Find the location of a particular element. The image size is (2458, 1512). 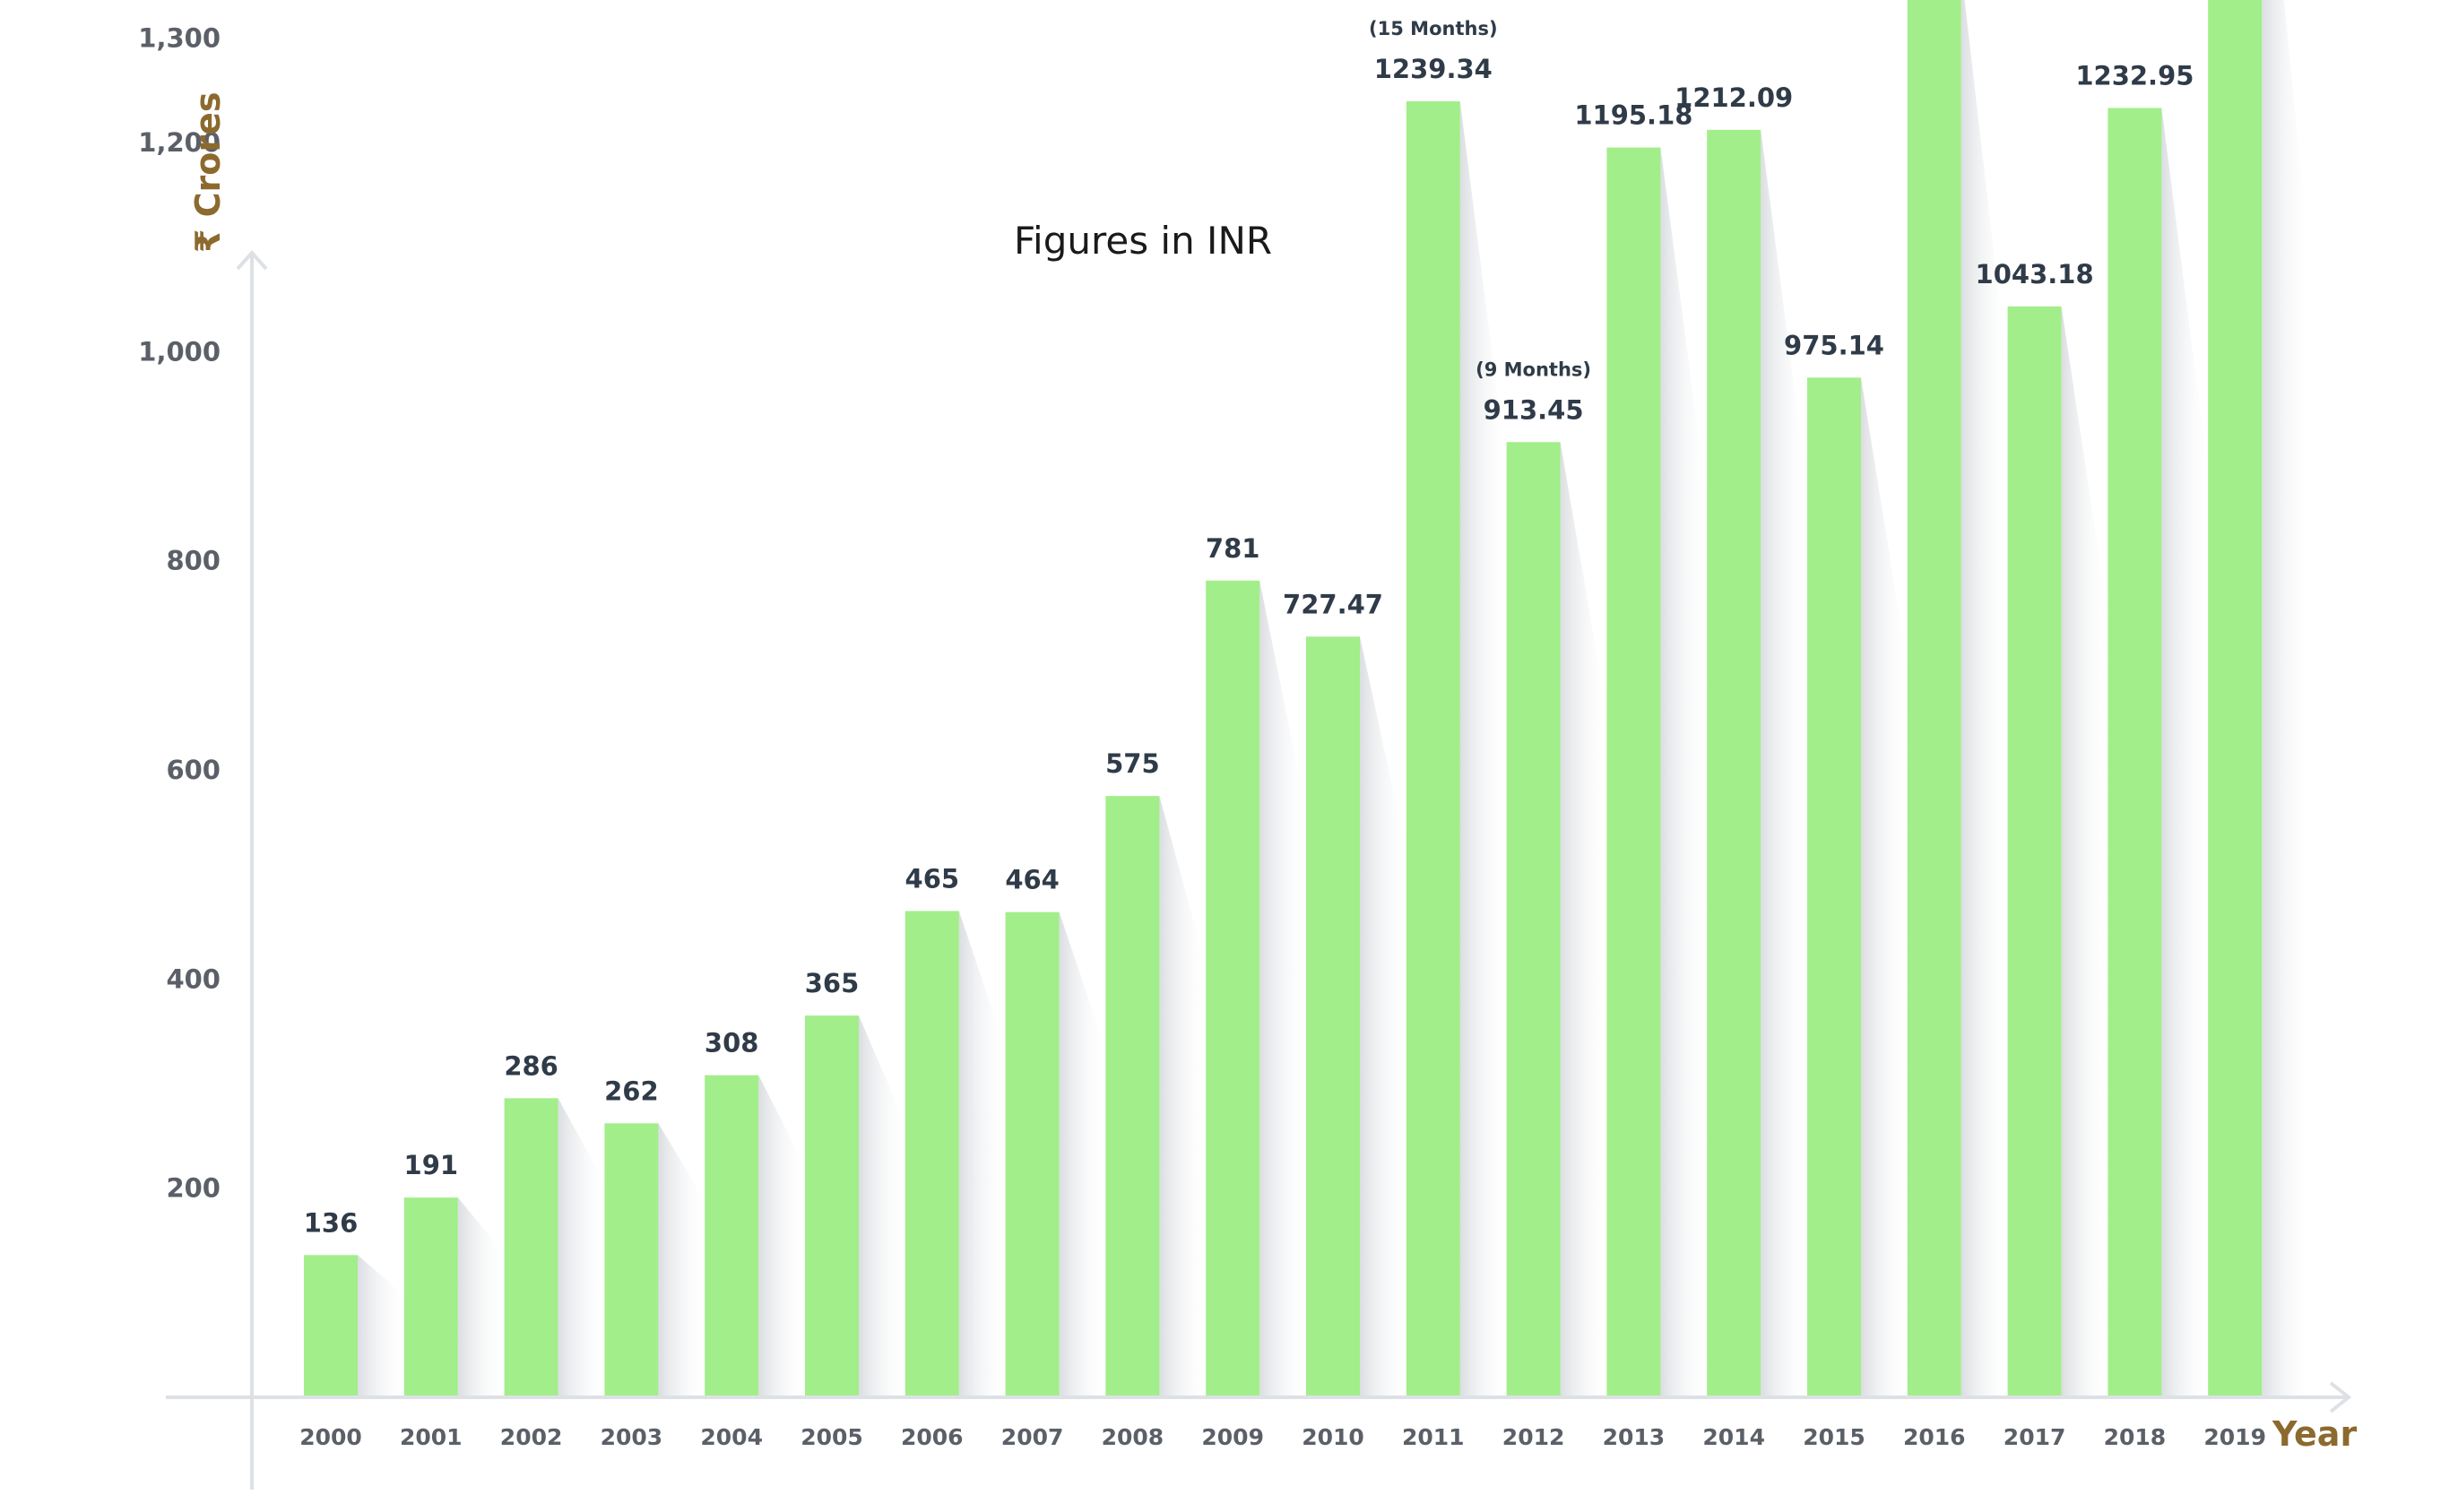

x-tick-label: 2013 is located at coordinates (1634, 1437).